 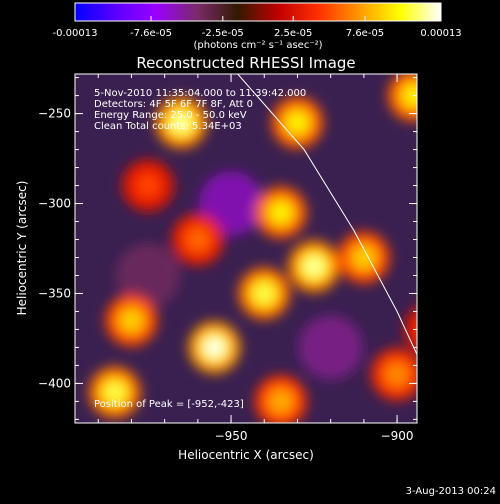 I want to click on chart-title: Reconstructed RHESSI Image, so click(x=245, y=63).